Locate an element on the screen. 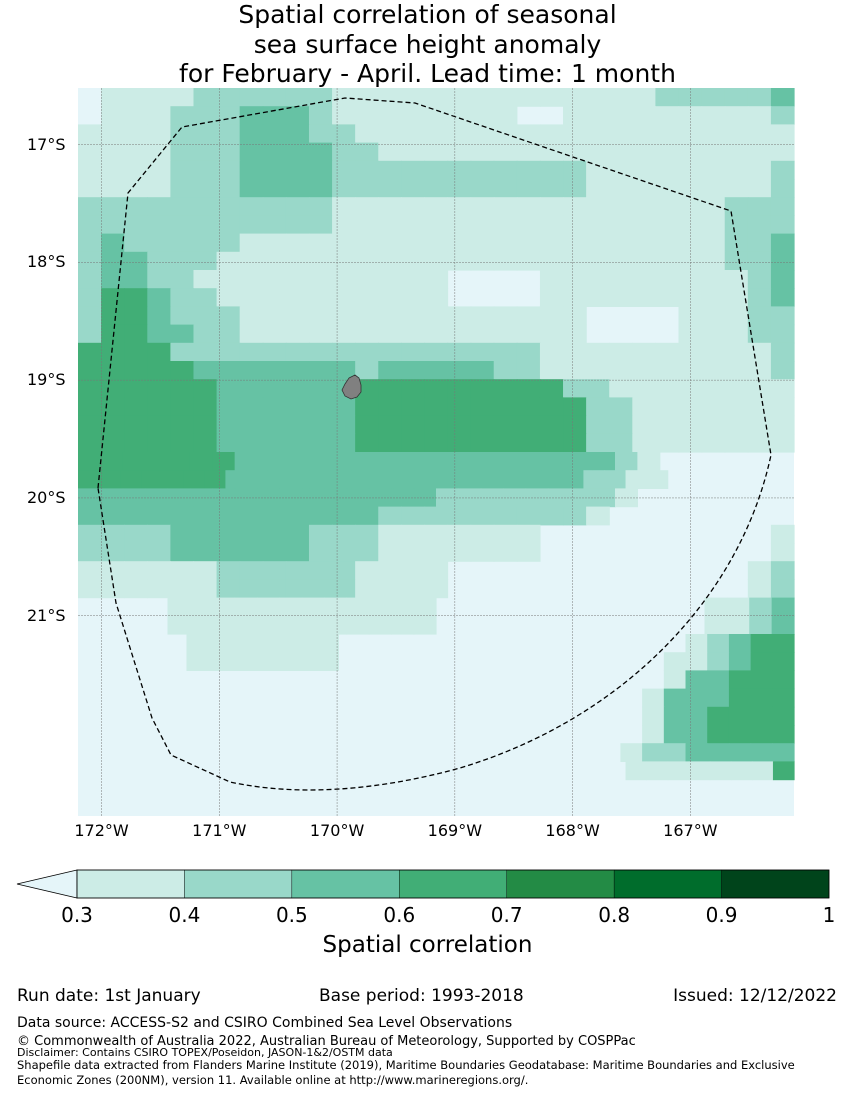 Image resolution: width=855 pixels, height=1095 pixels. latitude-label: 17°S is located at coordinates (46, 144).